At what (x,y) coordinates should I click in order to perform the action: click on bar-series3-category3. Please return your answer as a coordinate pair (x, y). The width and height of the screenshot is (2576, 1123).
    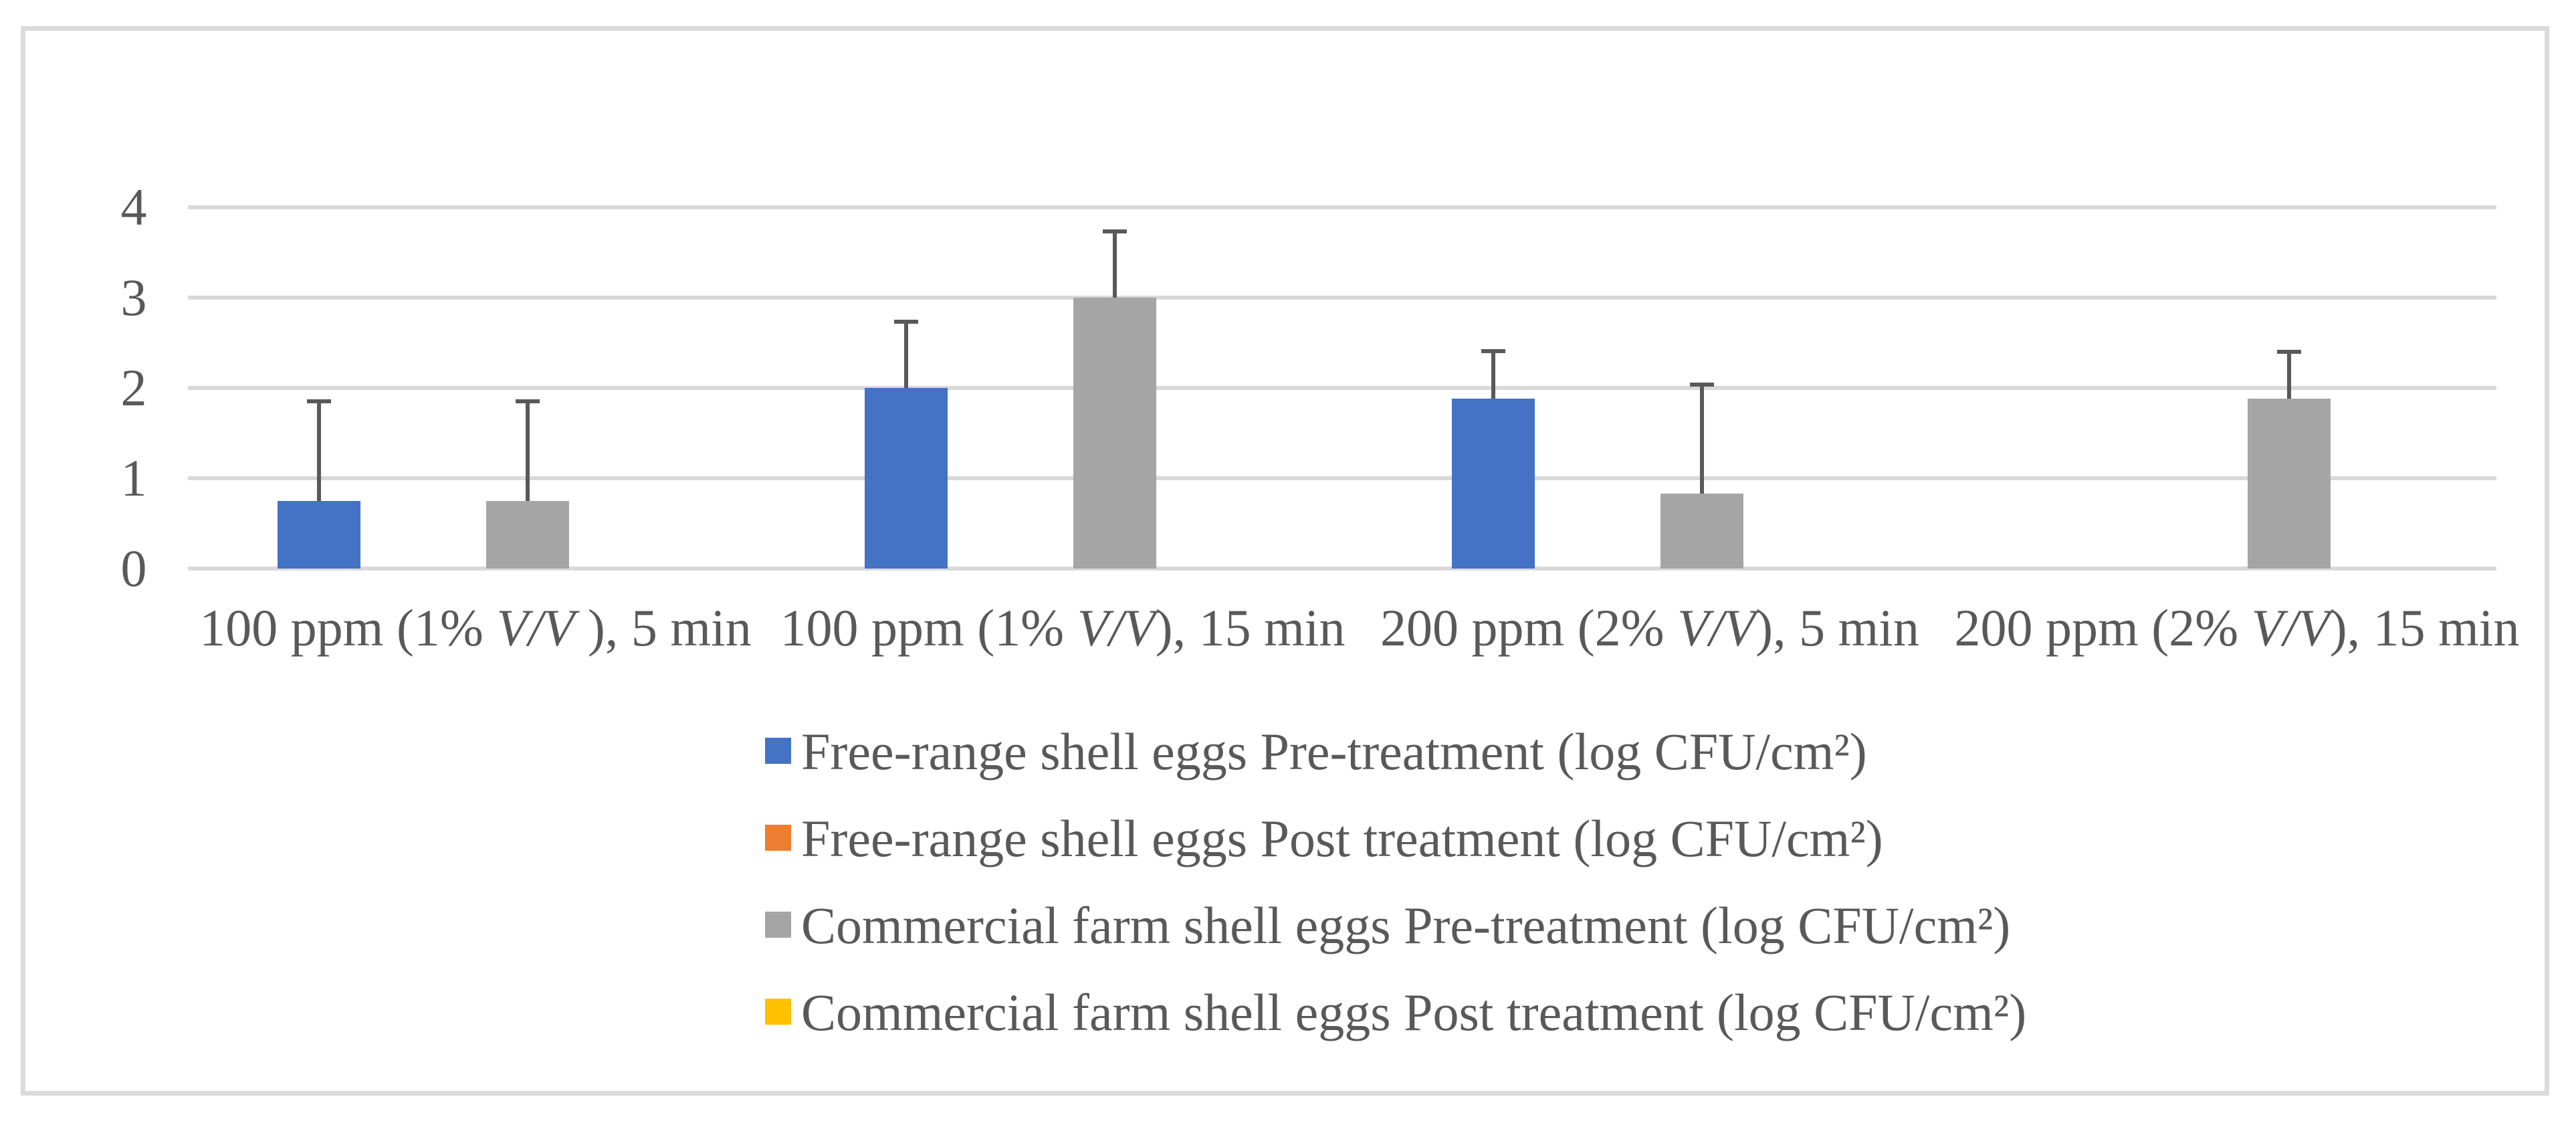
    Looking at the image, I should click on (1701, 531).